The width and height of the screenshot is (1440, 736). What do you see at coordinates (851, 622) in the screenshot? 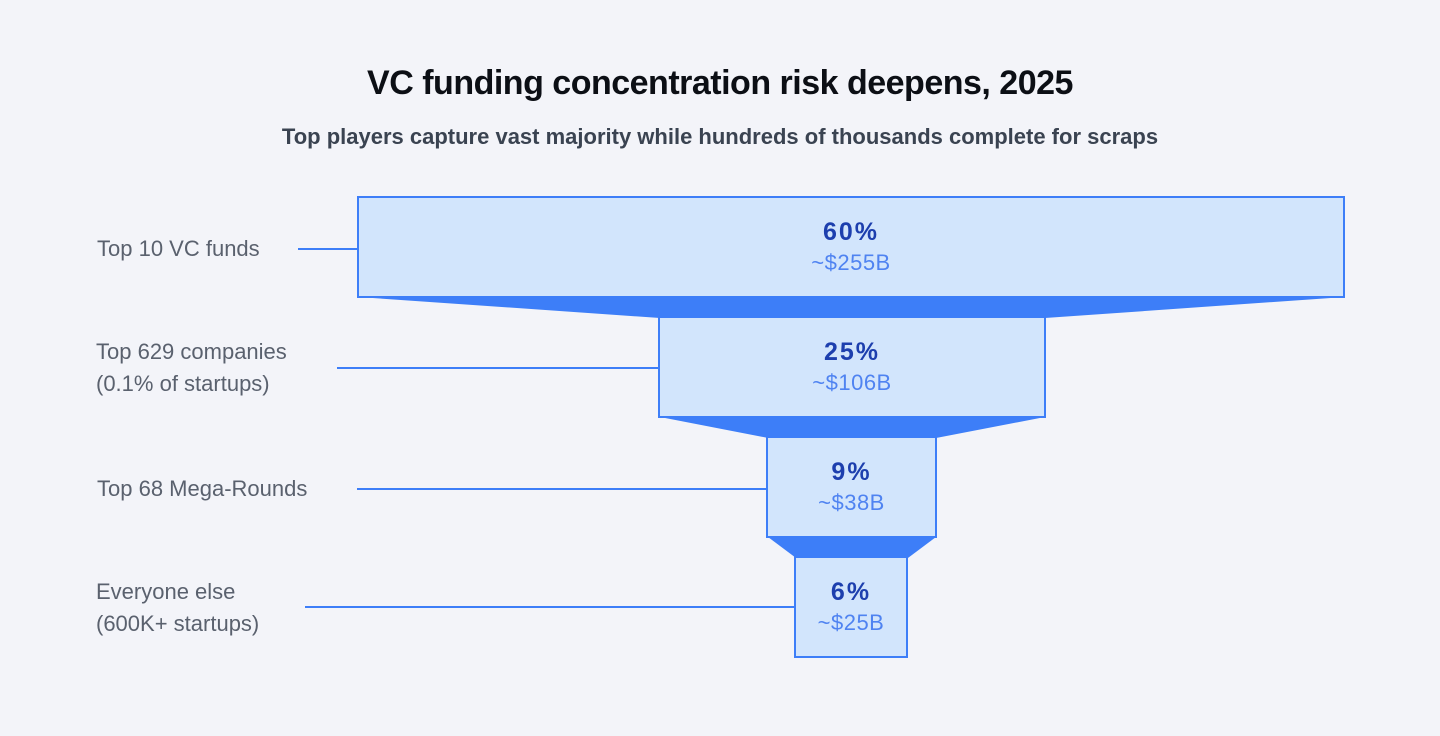
I see `stage-value: ~$25B` at bounding box center [851, 622].